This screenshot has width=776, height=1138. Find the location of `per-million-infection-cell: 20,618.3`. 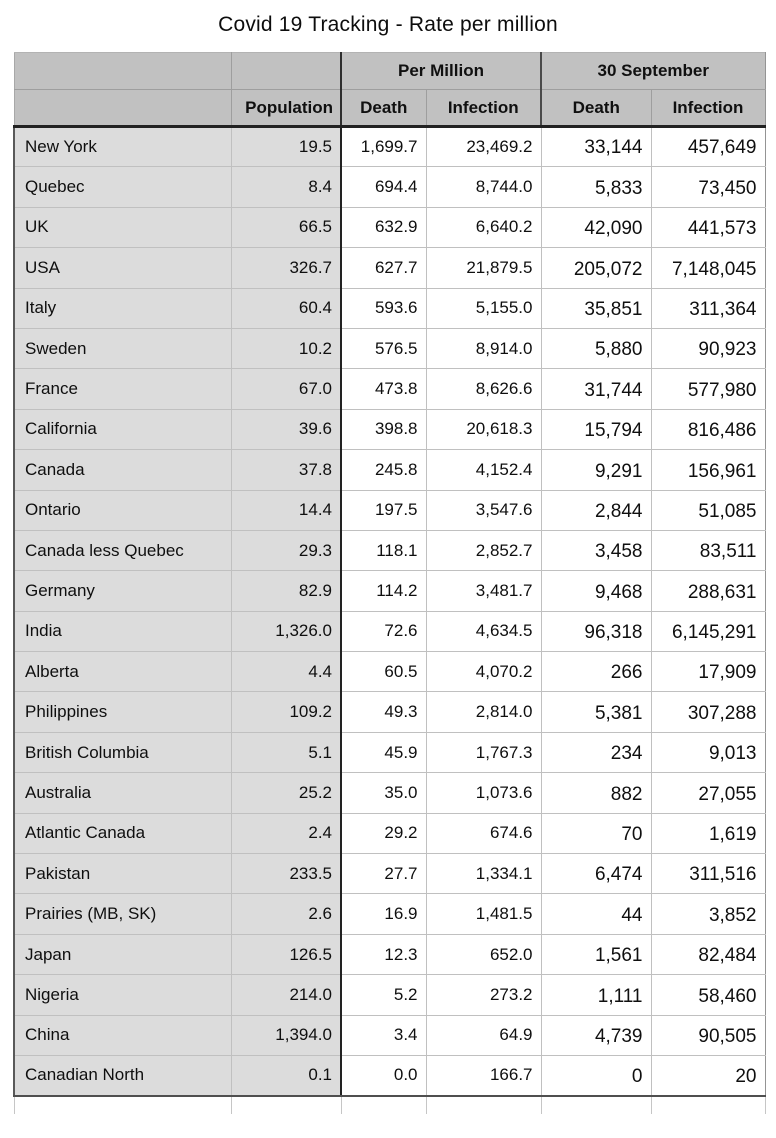

per-million-infection-cell: 20,618.3 is located at coordinates (483, 429).